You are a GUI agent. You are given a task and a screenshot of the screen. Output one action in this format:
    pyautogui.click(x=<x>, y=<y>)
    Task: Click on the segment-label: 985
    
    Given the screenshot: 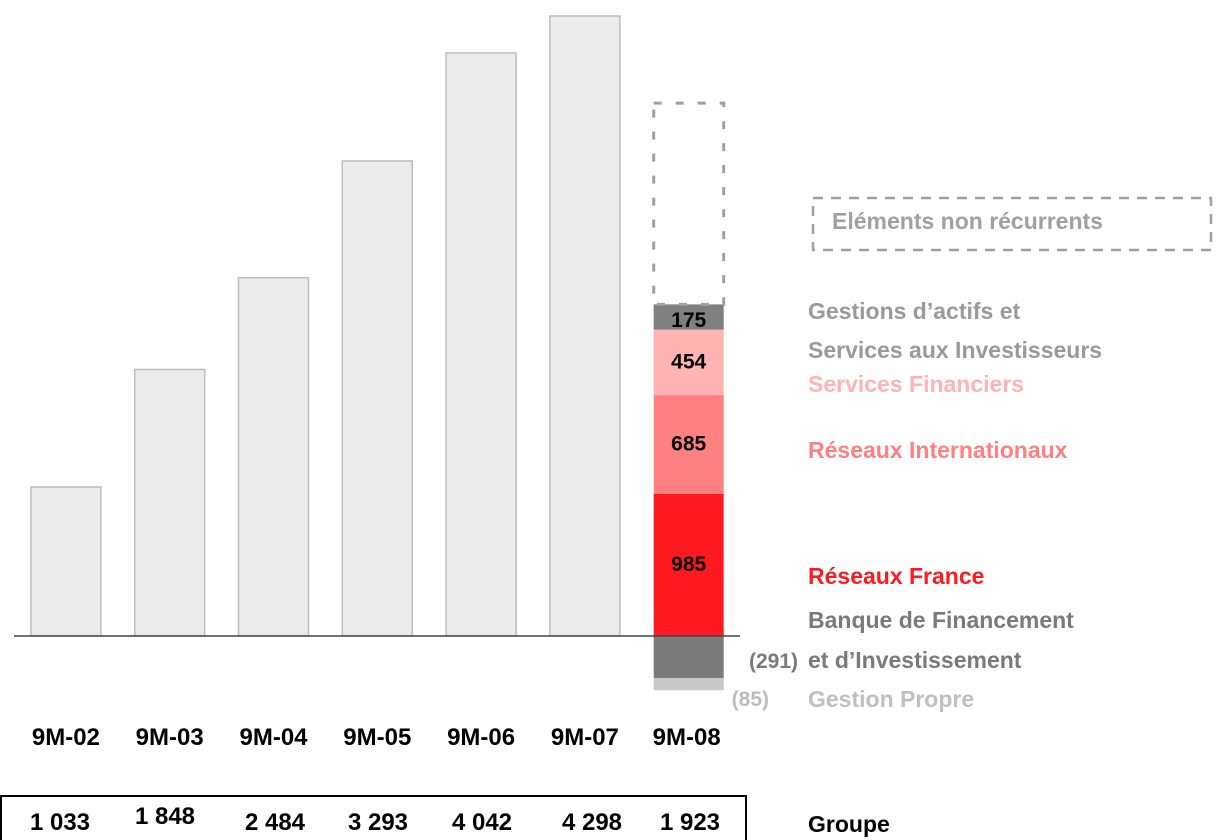 What is the action you would take?
    pyautogui.click(x=688, y=564)
    